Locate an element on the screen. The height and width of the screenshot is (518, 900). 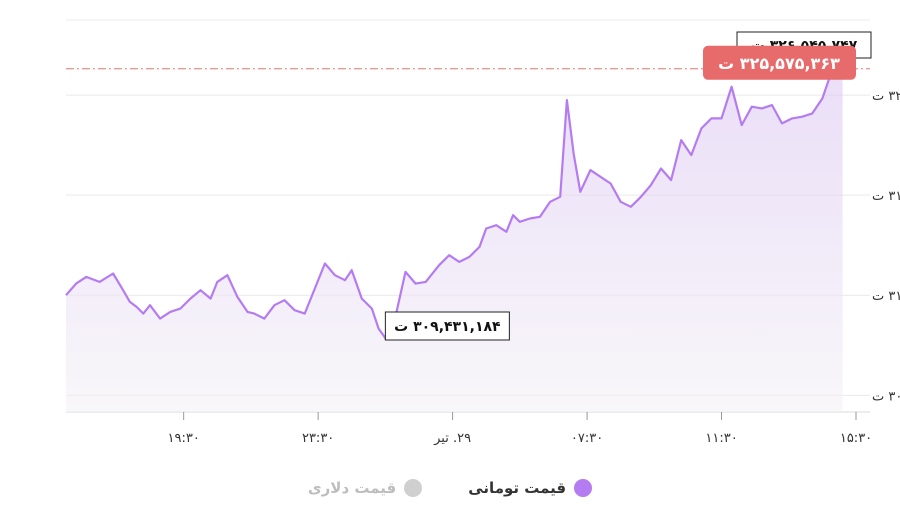
legend-label-toman: قیمت تومانی is located at coordinates (517, 488).